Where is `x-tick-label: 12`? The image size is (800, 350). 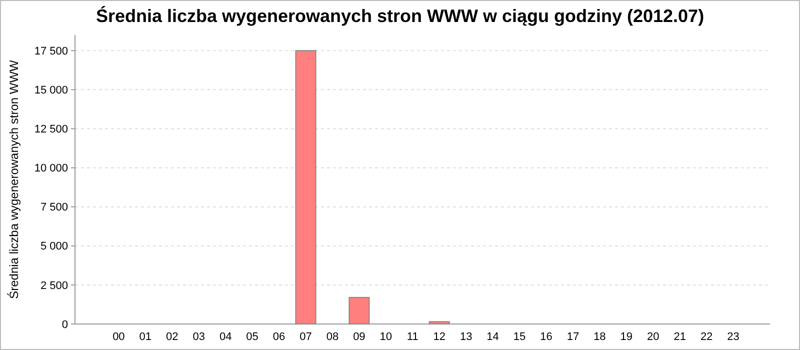
x-tick-label: 12 is located at coordinates (439, 337).